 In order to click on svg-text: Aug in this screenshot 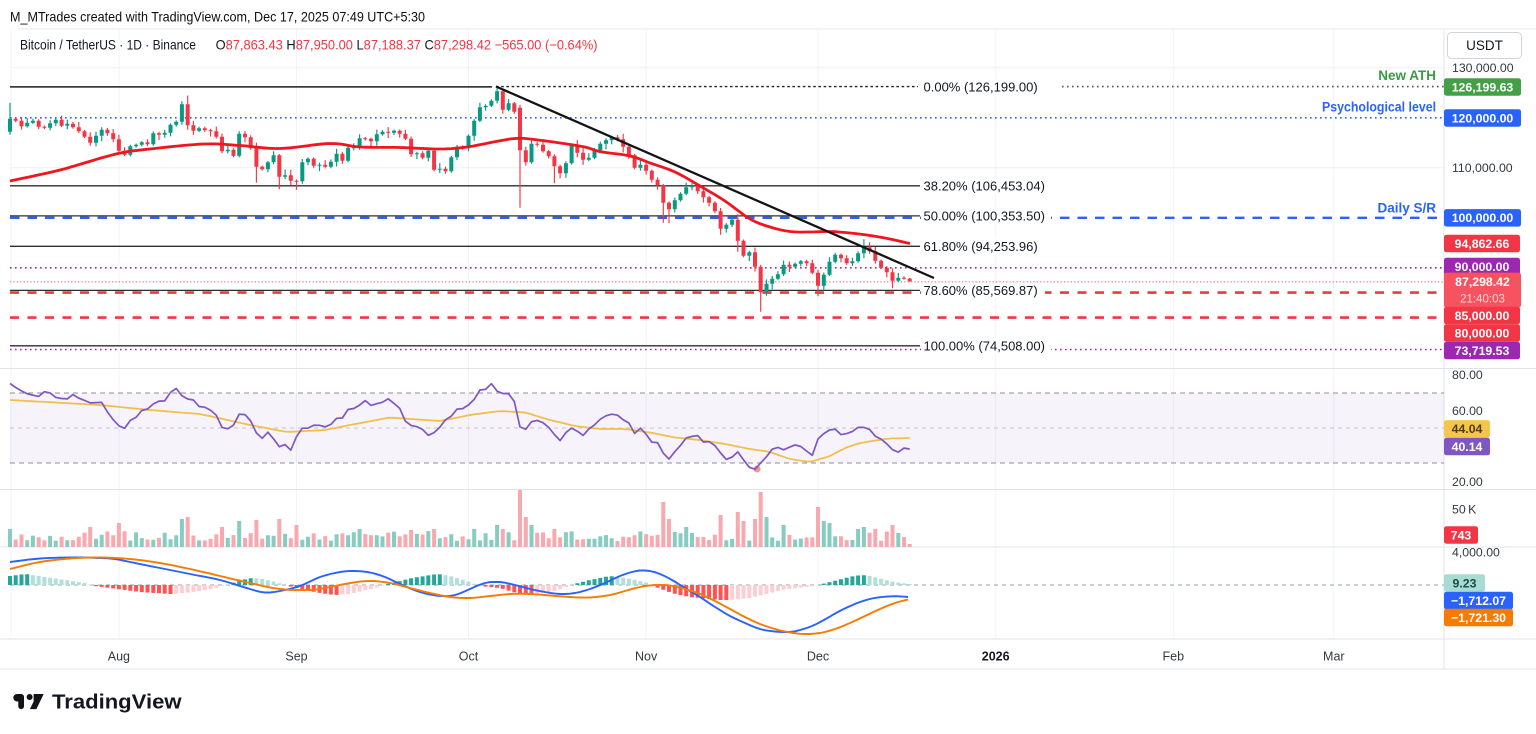, I will do `click(119, 657)`.